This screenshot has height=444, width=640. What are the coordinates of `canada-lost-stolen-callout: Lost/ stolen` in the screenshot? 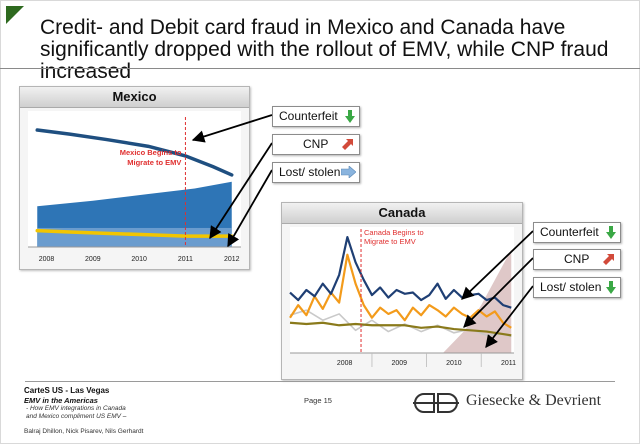 It's located at (577, 287).